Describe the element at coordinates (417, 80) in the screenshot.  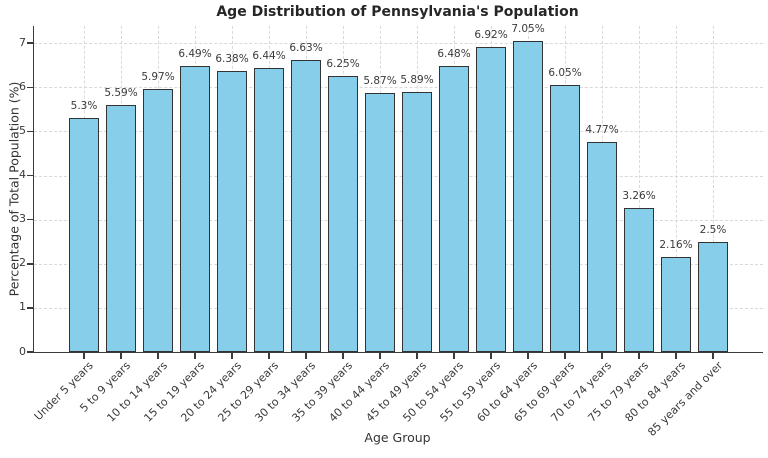
I see `bar-value-label: 5.89%` at that location.